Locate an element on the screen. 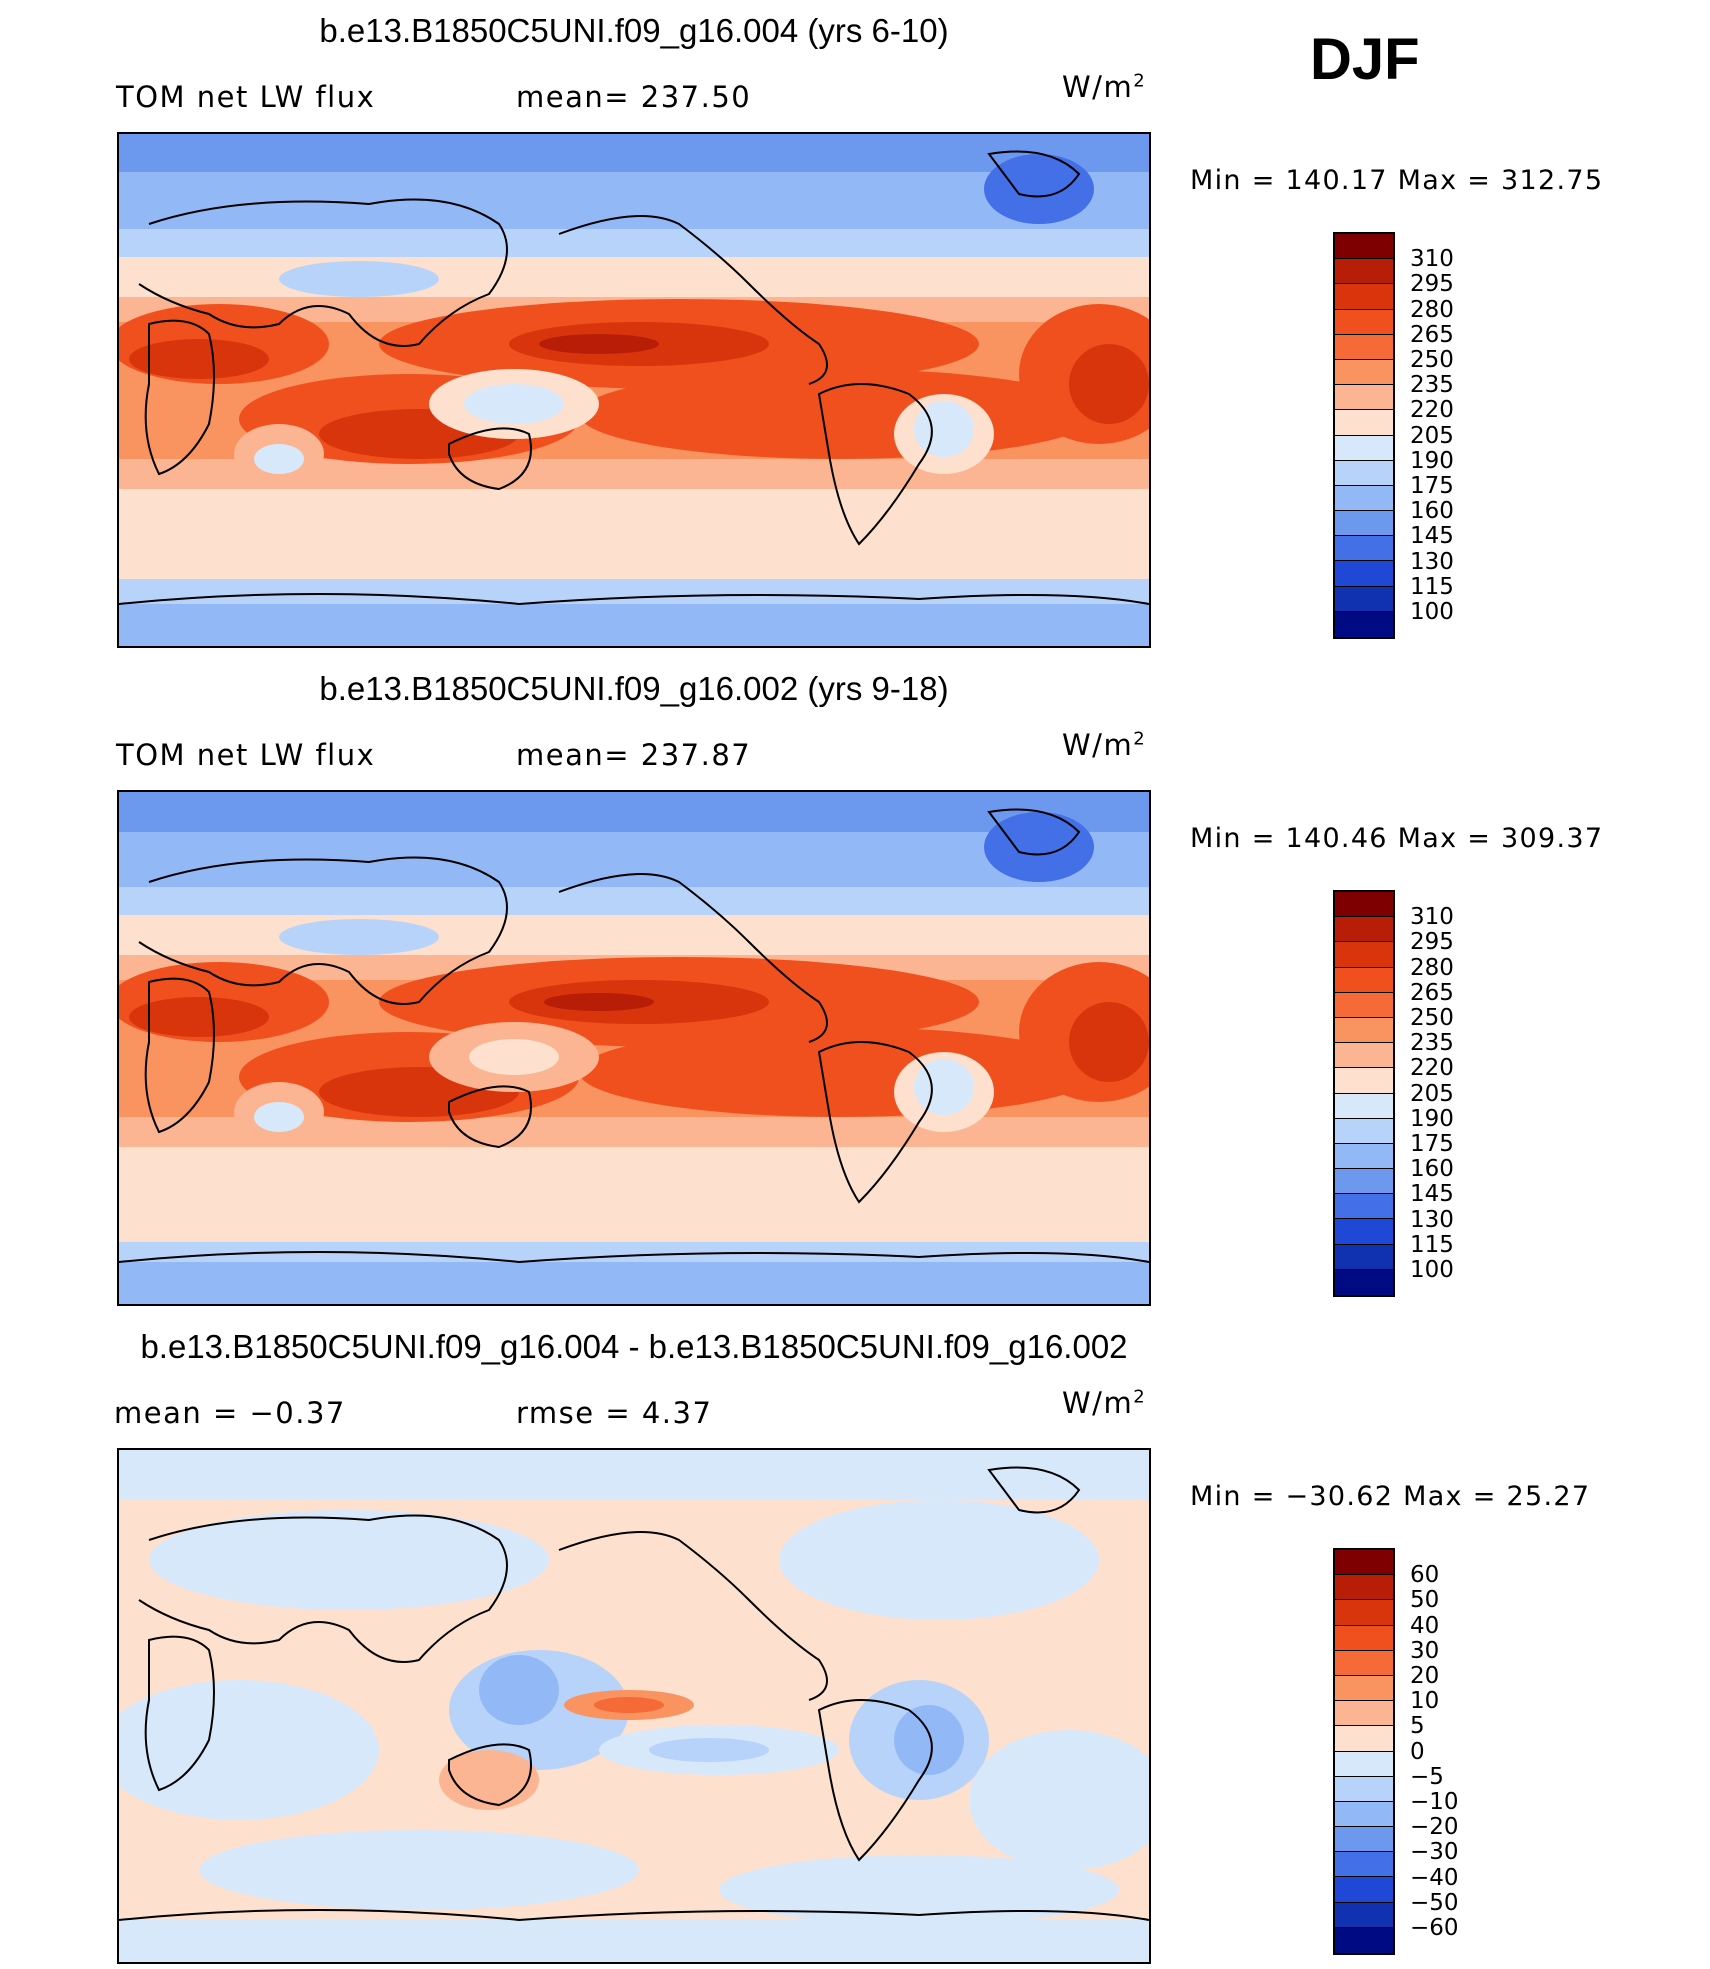 The height and width of the screenshot is (1969, 1710). panel-2-colorbar is located at coordinates (1364, 1093).